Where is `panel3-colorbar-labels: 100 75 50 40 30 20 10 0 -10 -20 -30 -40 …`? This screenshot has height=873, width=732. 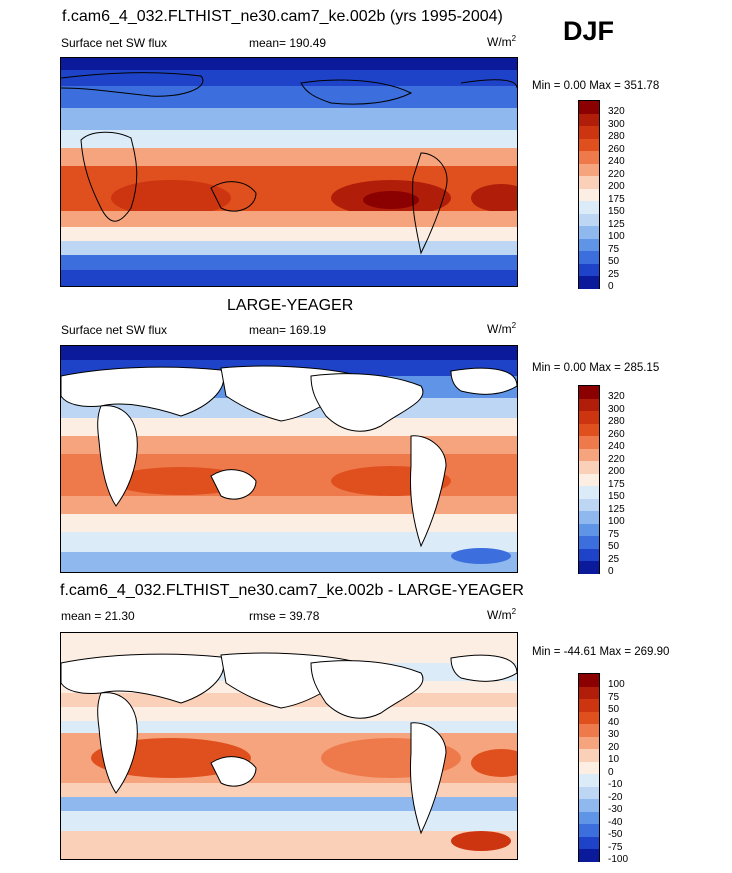
panel3-colorbar-labels: 100 75 50 40 30 20 10 0 -10 -20 -30 -40 … is located at coordinates (618, 776).